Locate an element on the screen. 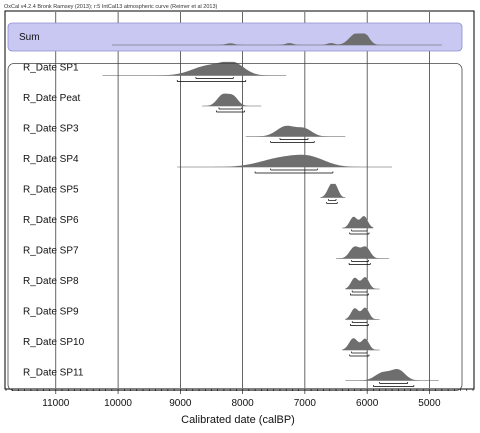 Image resolution: width=480 pixels, height=433 pixels. row-label: R_Date SP7 is located at coordinates (51, 251).